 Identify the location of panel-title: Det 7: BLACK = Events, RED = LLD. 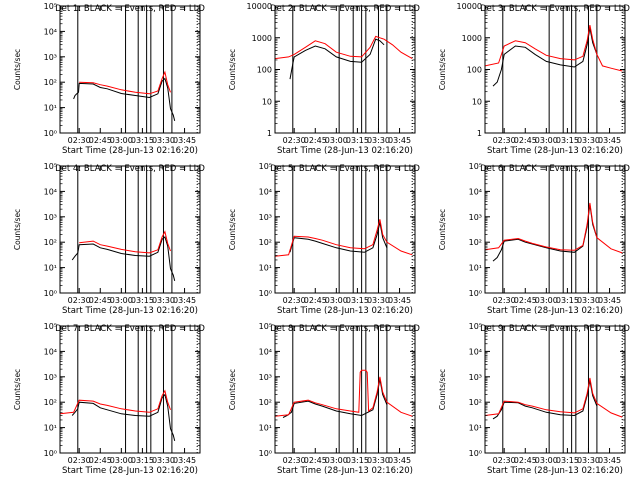
(130, 329).